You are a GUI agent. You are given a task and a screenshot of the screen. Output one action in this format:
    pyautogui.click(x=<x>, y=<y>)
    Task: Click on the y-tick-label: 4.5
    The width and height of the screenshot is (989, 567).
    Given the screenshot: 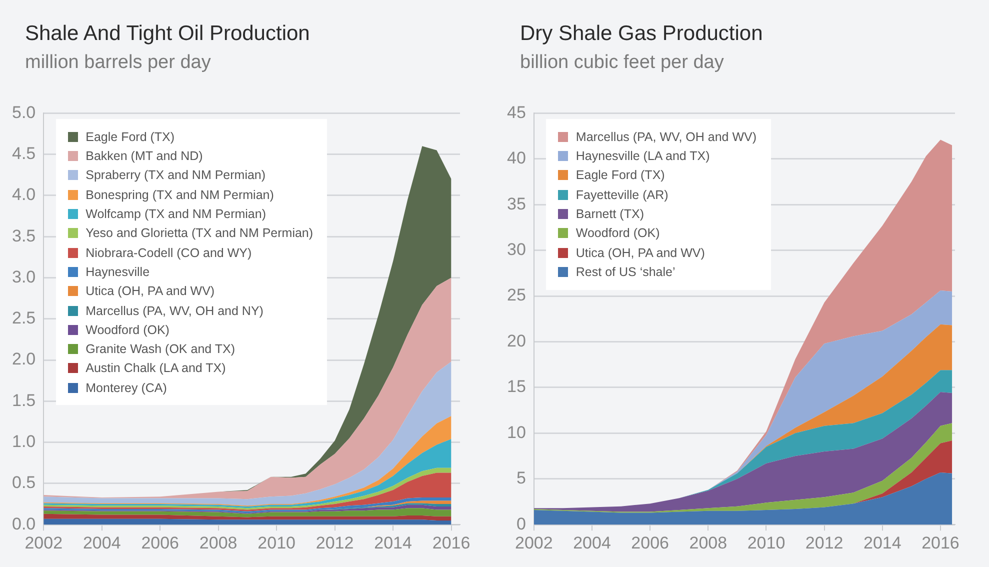 What is the action you would take?
    pyautogui.click(x=24, y=154)
    